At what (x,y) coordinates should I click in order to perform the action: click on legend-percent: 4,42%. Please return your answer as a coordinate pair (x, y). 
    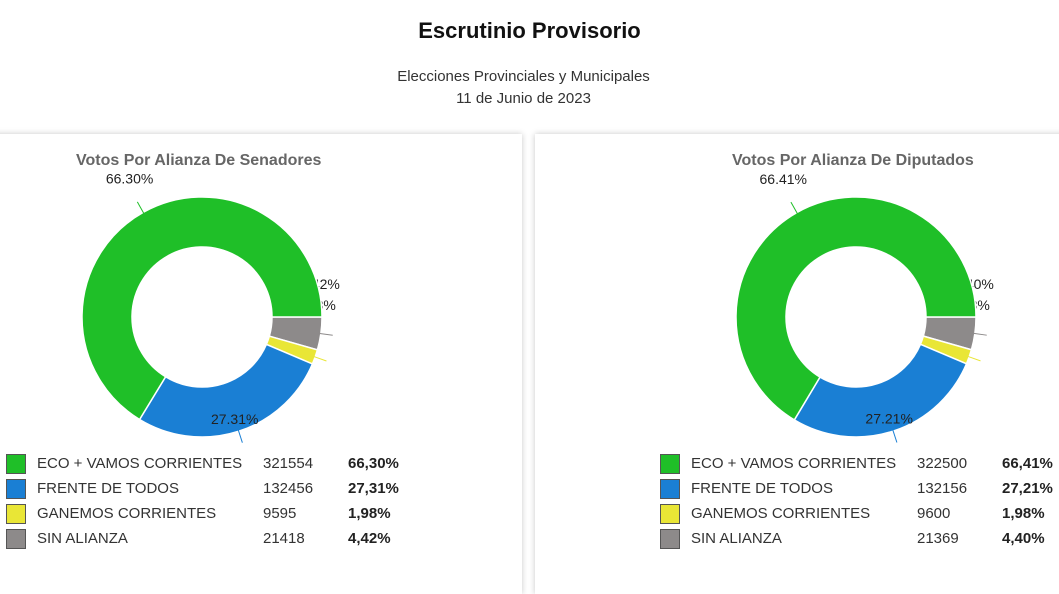
    Looking at the image, I should click on (369, 538).